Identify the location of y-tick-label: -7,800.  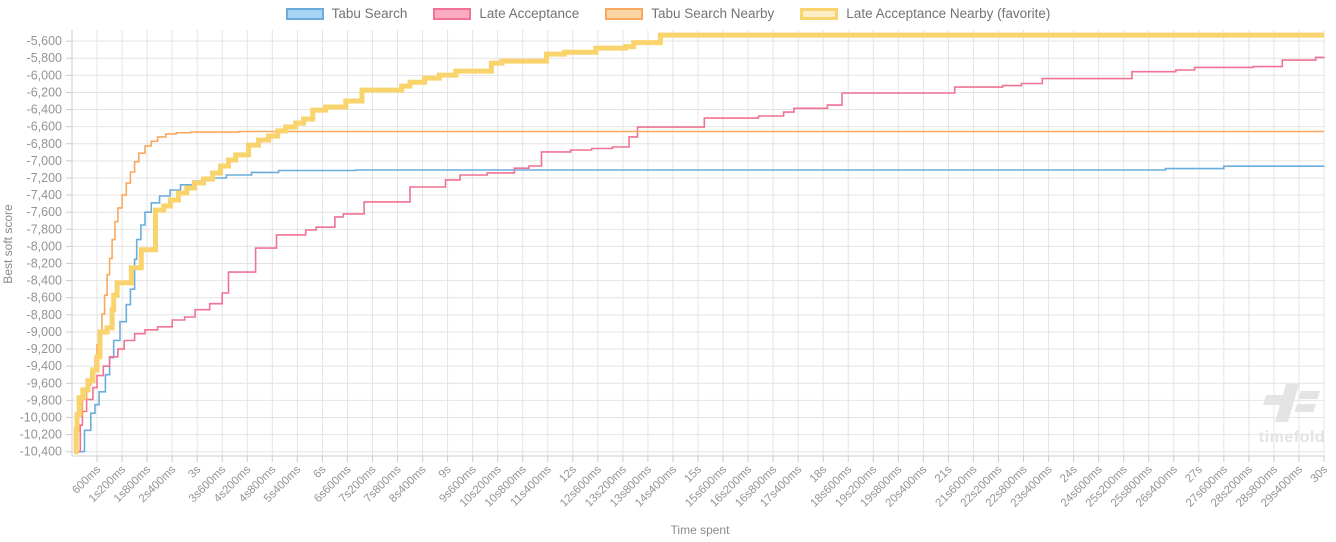
(44, 229).